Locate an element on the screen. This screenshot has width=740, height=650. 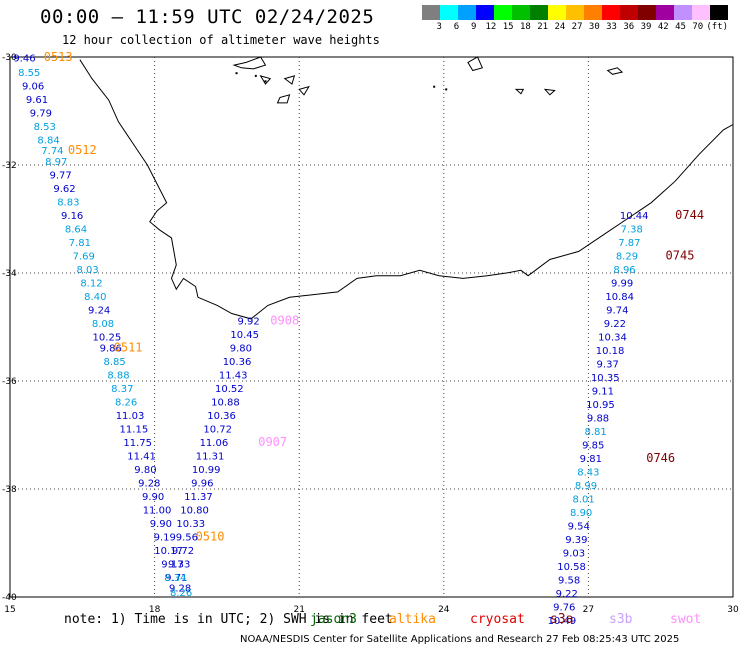
swh-value: 10.52 is located at coordinates (229, 389).